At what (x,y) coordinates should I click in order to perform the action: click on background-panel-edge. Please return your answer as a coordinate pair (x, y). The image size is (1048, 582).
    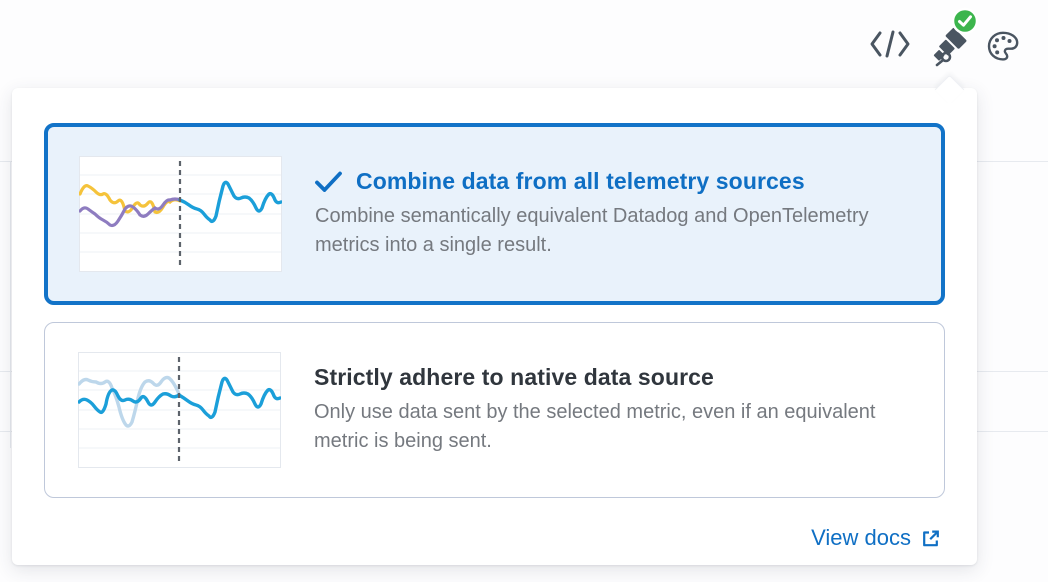
    Looking at the image, I should click on (10, 304).